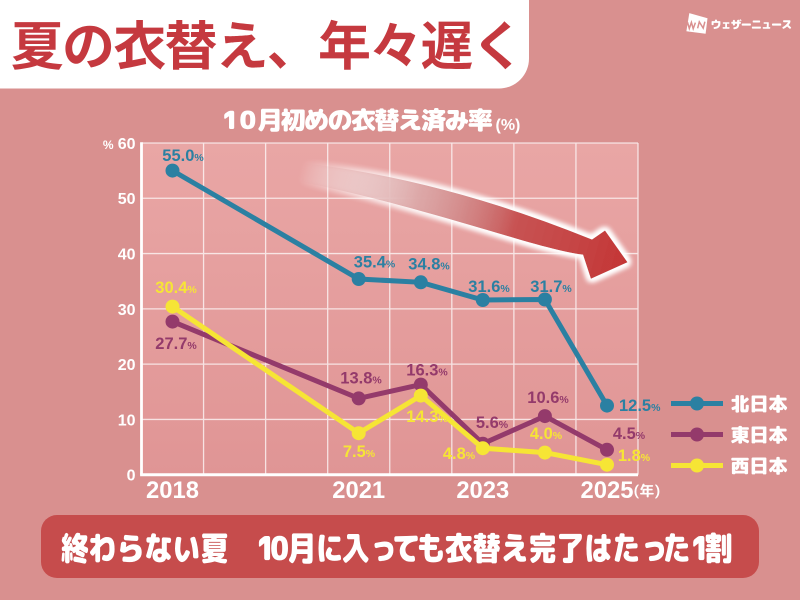 Image resolution: width=800 pixels, height=600 pixels. Describe the element at coordinates (548, 398) in the screenshot. I see `svg-text: 10.6%` at that location.